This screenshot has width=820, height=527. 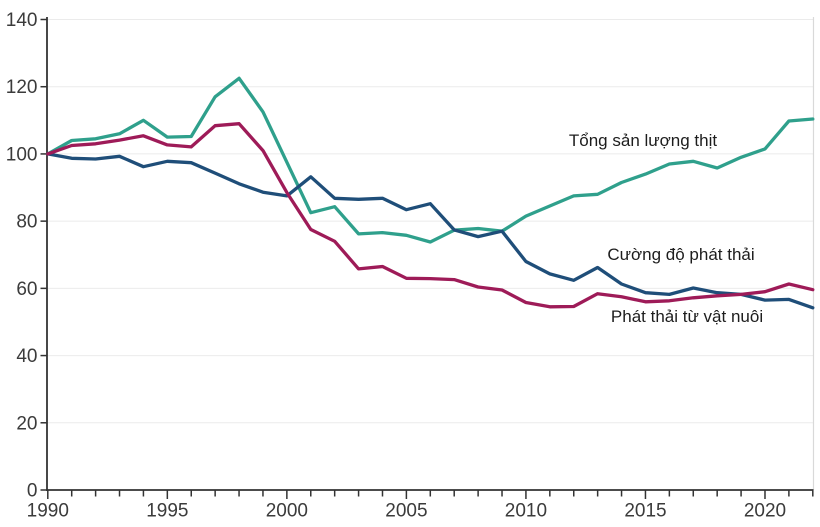 I want to click on x-tick-label-2015: 2015, so click(x=645, y=511).